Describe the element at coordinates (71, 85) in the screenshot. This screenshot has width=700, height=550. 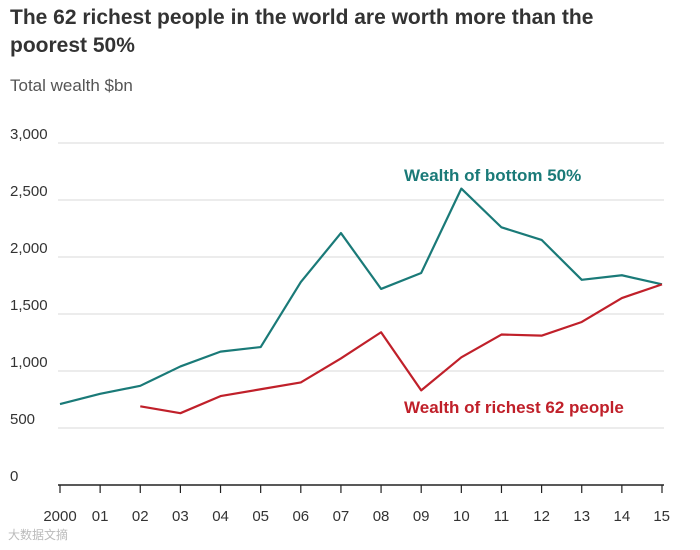
I see `chart-subtitle: Total wealth $bn` at that location.